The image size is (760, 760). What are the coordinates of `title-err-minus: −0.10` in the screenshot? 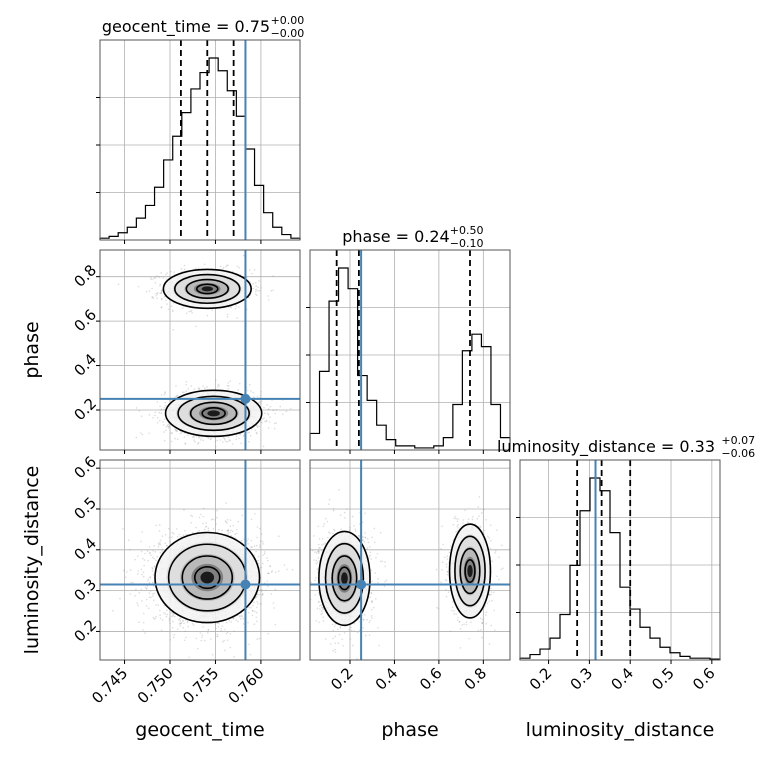 It's located at (467, 243).